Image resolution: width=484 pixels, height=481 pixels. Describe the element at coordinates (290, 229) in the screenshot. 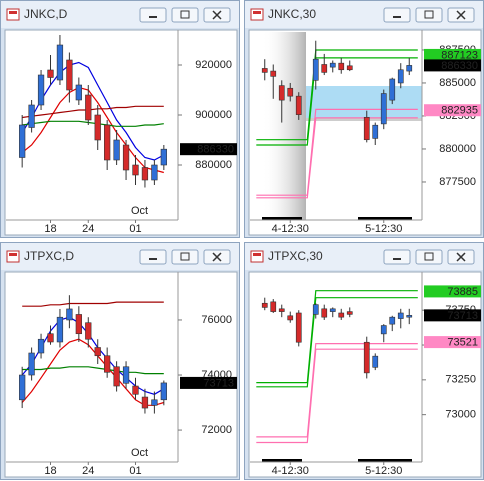

I see `x-tick-label: 4-12:30` at that location.